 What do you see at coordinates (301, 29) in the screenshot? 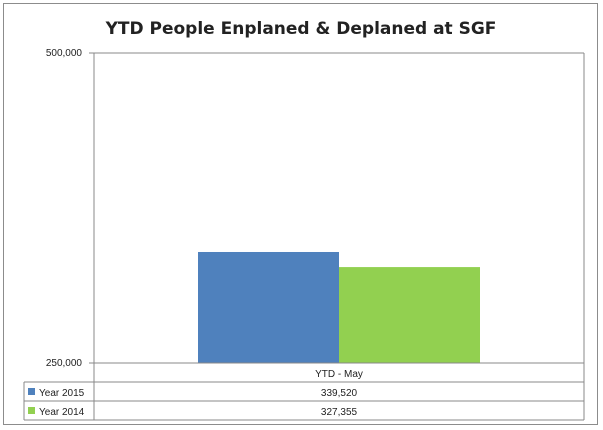
I see `chart-title: YTD People Enplaned & Deplaned at SGF` at bounding box center [301, 29].